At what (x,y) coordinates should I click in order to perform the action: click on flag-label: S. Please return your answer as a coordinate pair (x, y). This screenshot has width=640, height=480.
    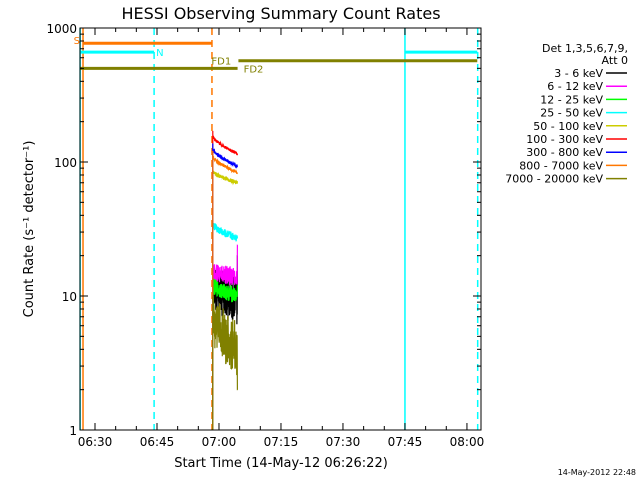
    Looking at the image, I should click on (77, 41).